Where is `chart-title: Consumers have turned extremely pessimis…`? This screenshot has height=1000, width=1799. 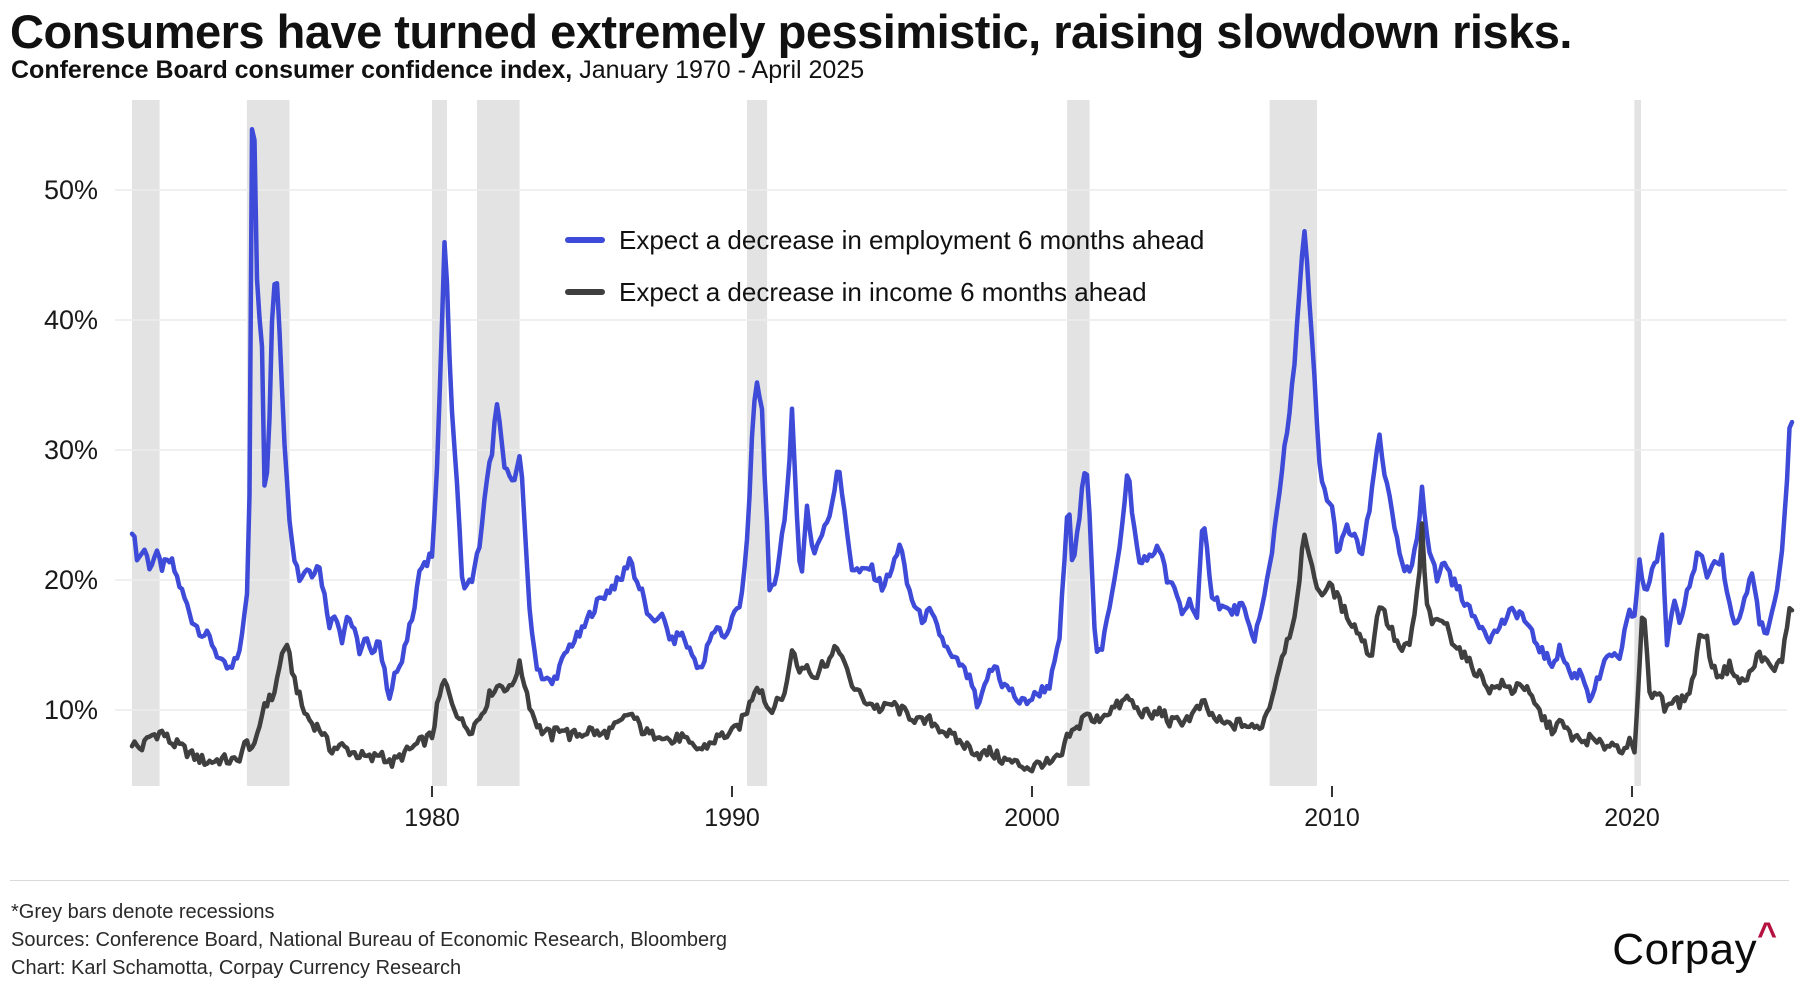 chart-title: Consumers have turned extremely pessimis… is located at coordinates (791, 31).